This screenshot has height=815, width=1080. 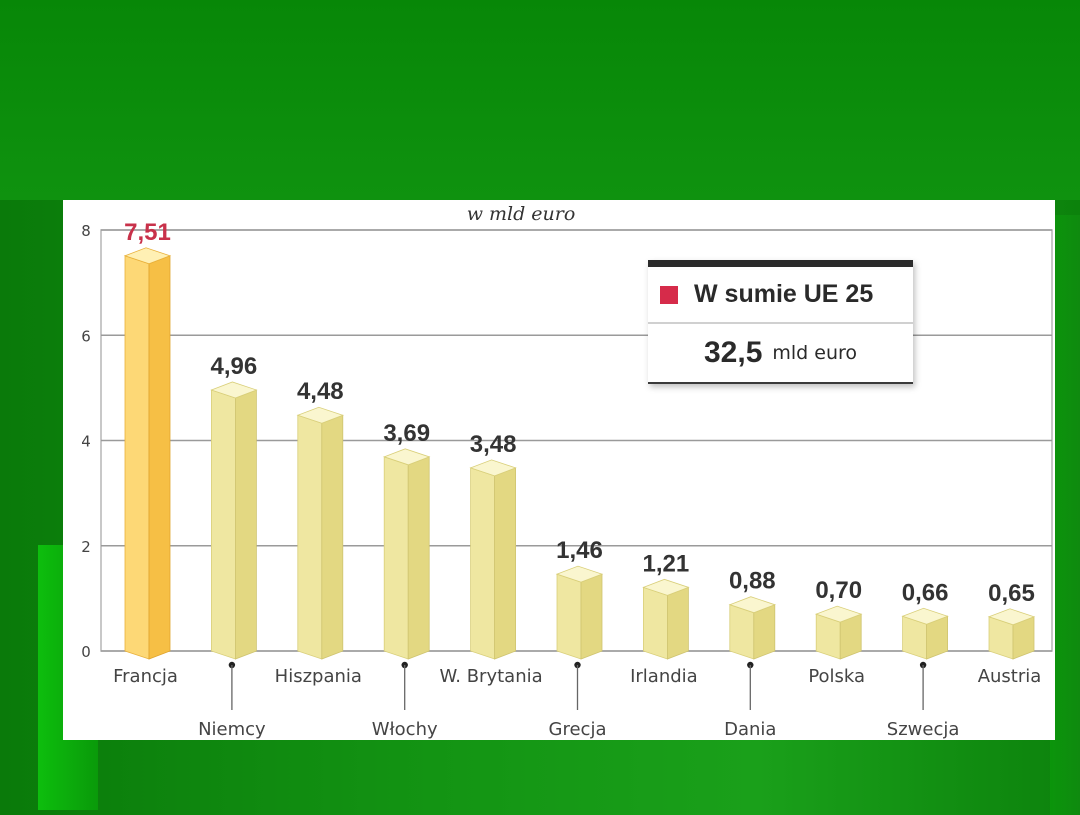 What do you see at coordinates (493, 444) in the screenshot?
I see `bar-value-label: 3,48` at bounding box center [493, 444].